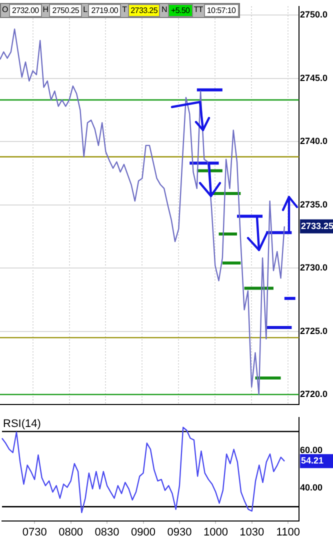  I want to click on y-tick-label: 2745.0, so click(314, 77).